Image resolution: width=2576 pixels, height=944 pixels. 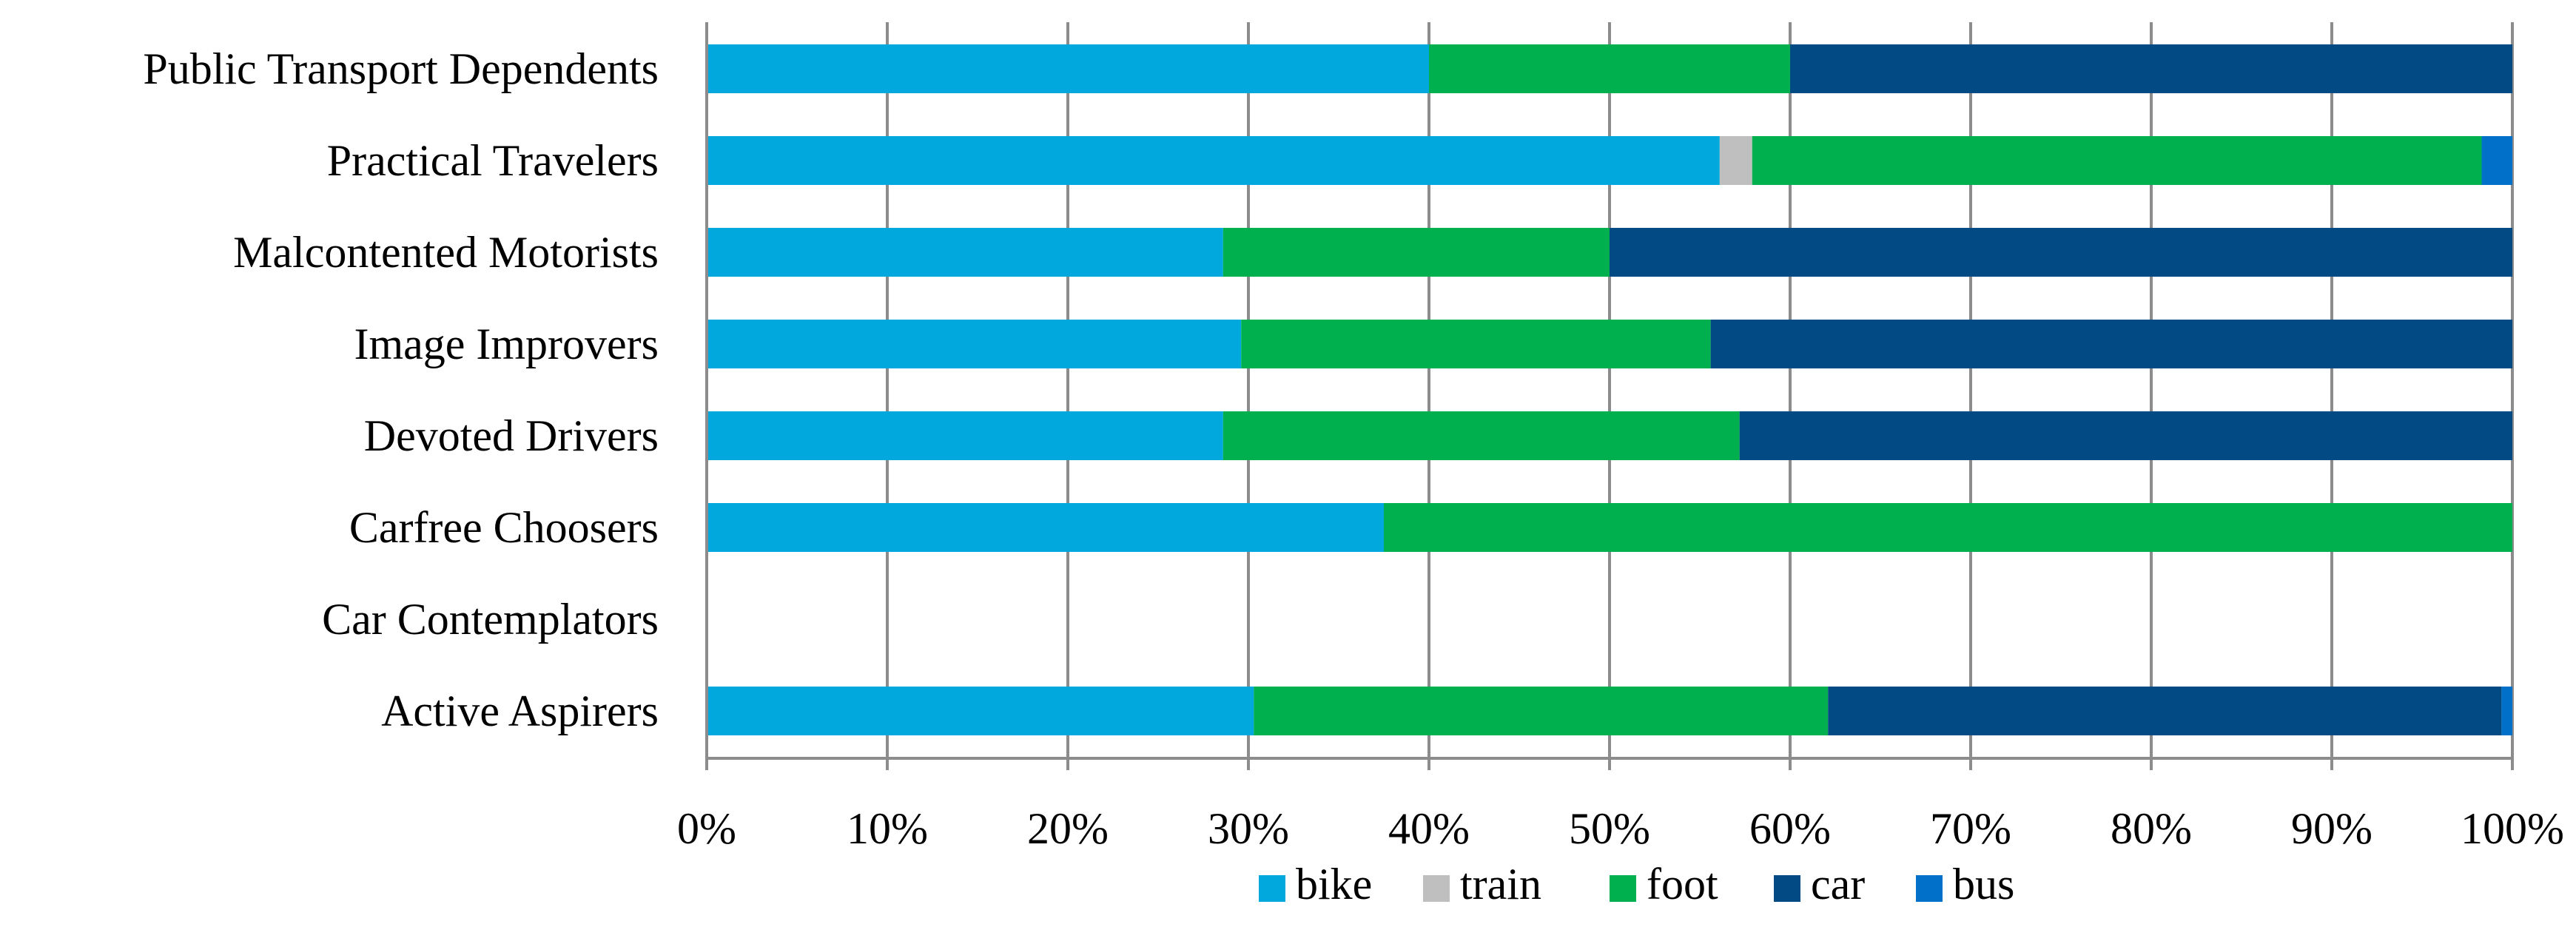 I want to click on category-label: Public Transport Dependents, so click(x=401, y=68).